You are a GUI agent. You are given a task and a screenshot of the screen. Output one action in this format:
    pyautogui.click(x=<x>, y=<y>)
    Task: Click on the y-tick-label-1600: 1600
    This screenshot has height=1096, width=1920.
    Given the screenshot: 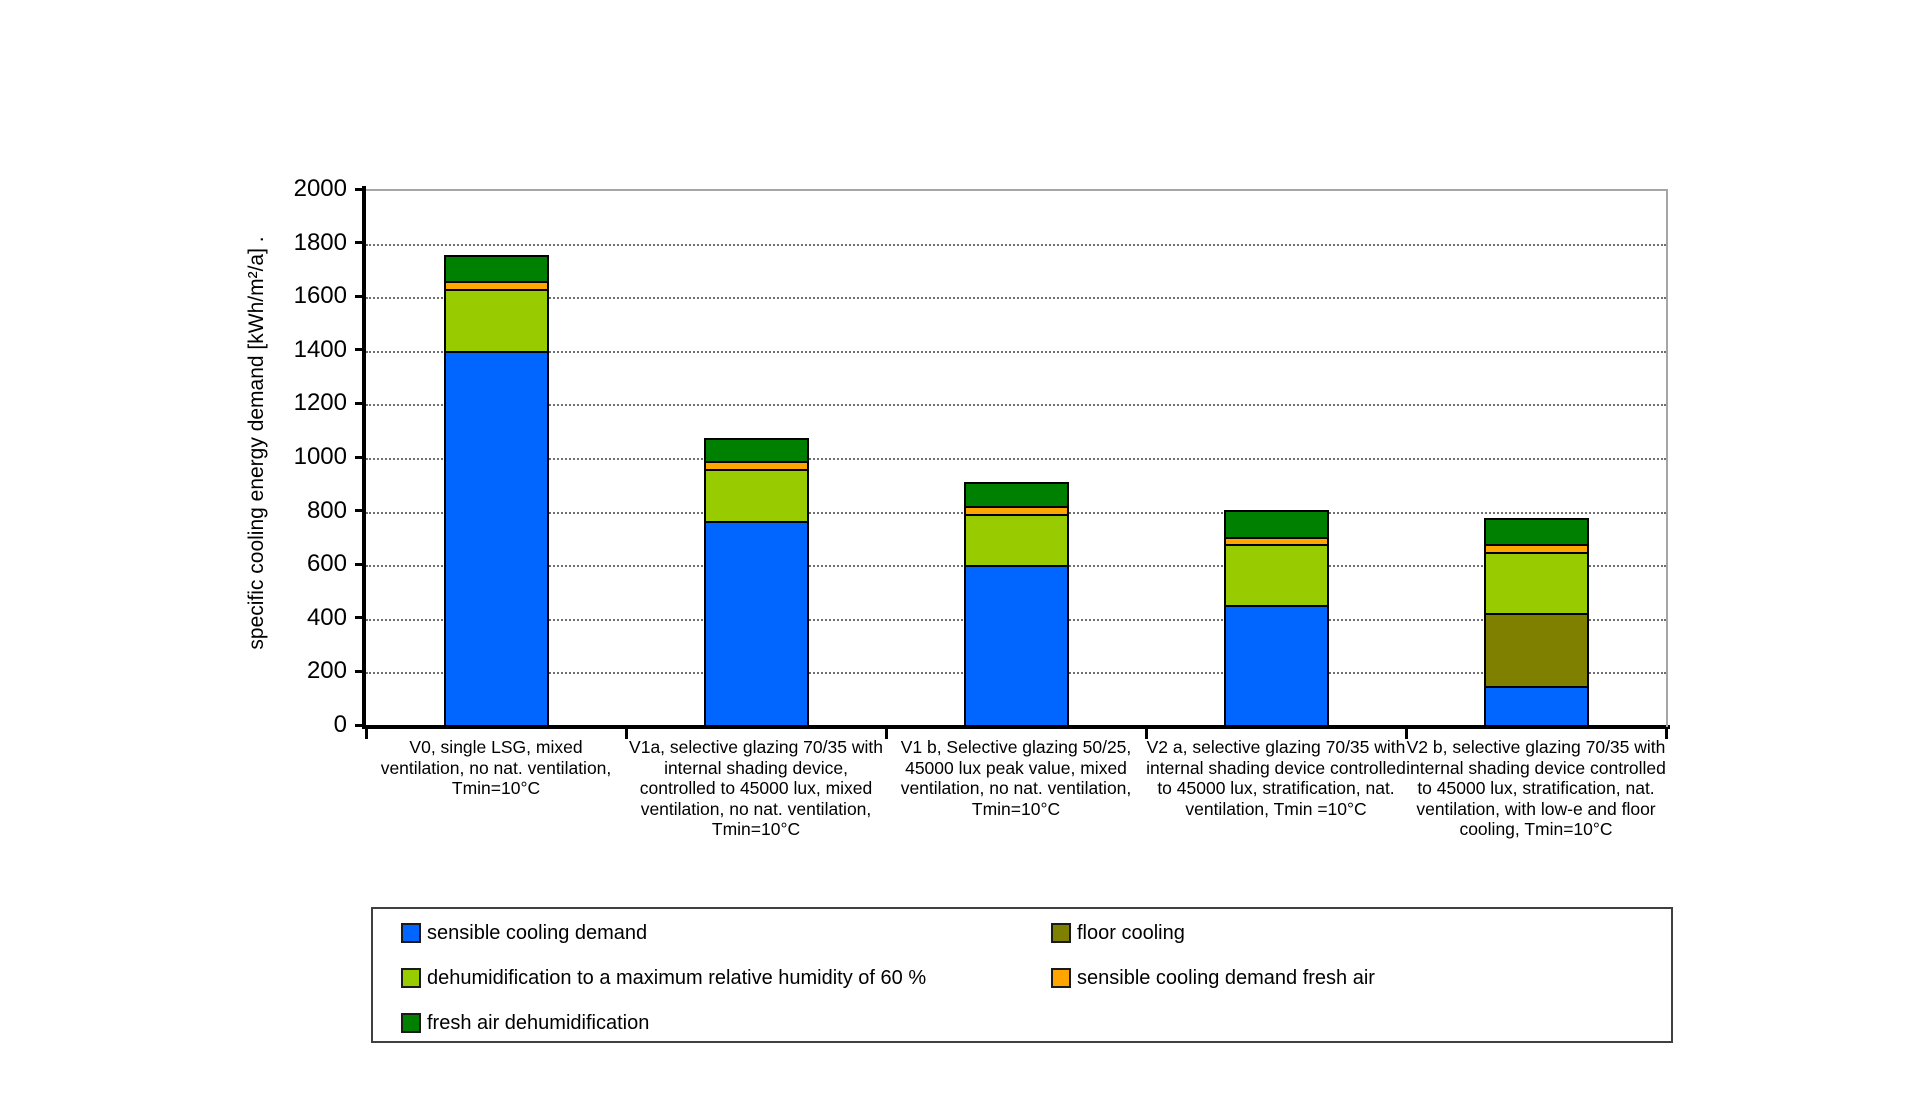 What is the action you would take?
    pyautogui.click(x=320, y=296)
    